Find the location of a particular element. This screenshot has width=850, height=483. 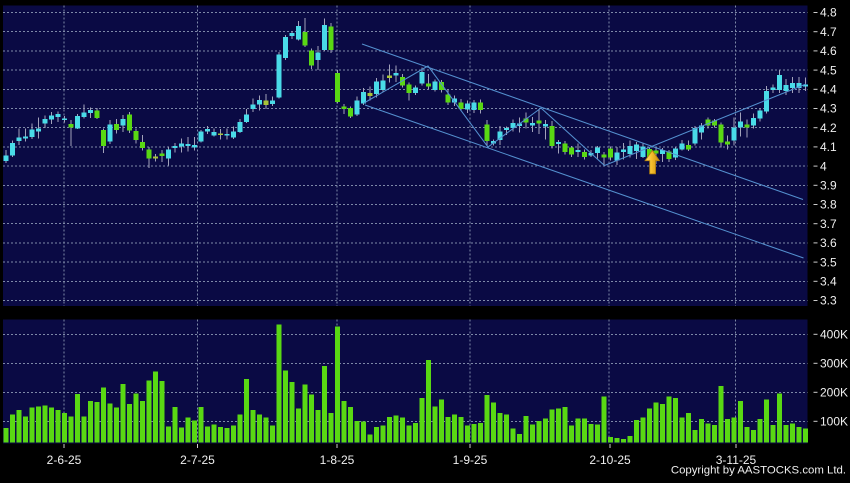

svg-text: 4.1 is located at coordinates (828, 147).